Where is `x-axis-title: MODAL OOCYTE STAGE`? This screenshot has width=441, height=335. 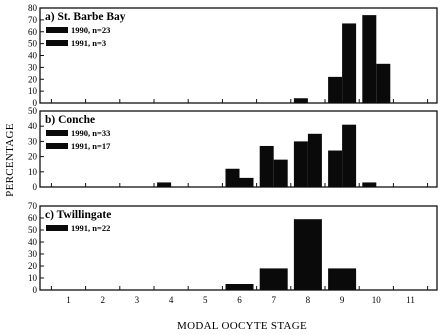 x-axis-title: MODAL OOCYTE STAGE is located at coordinates (242, 326).